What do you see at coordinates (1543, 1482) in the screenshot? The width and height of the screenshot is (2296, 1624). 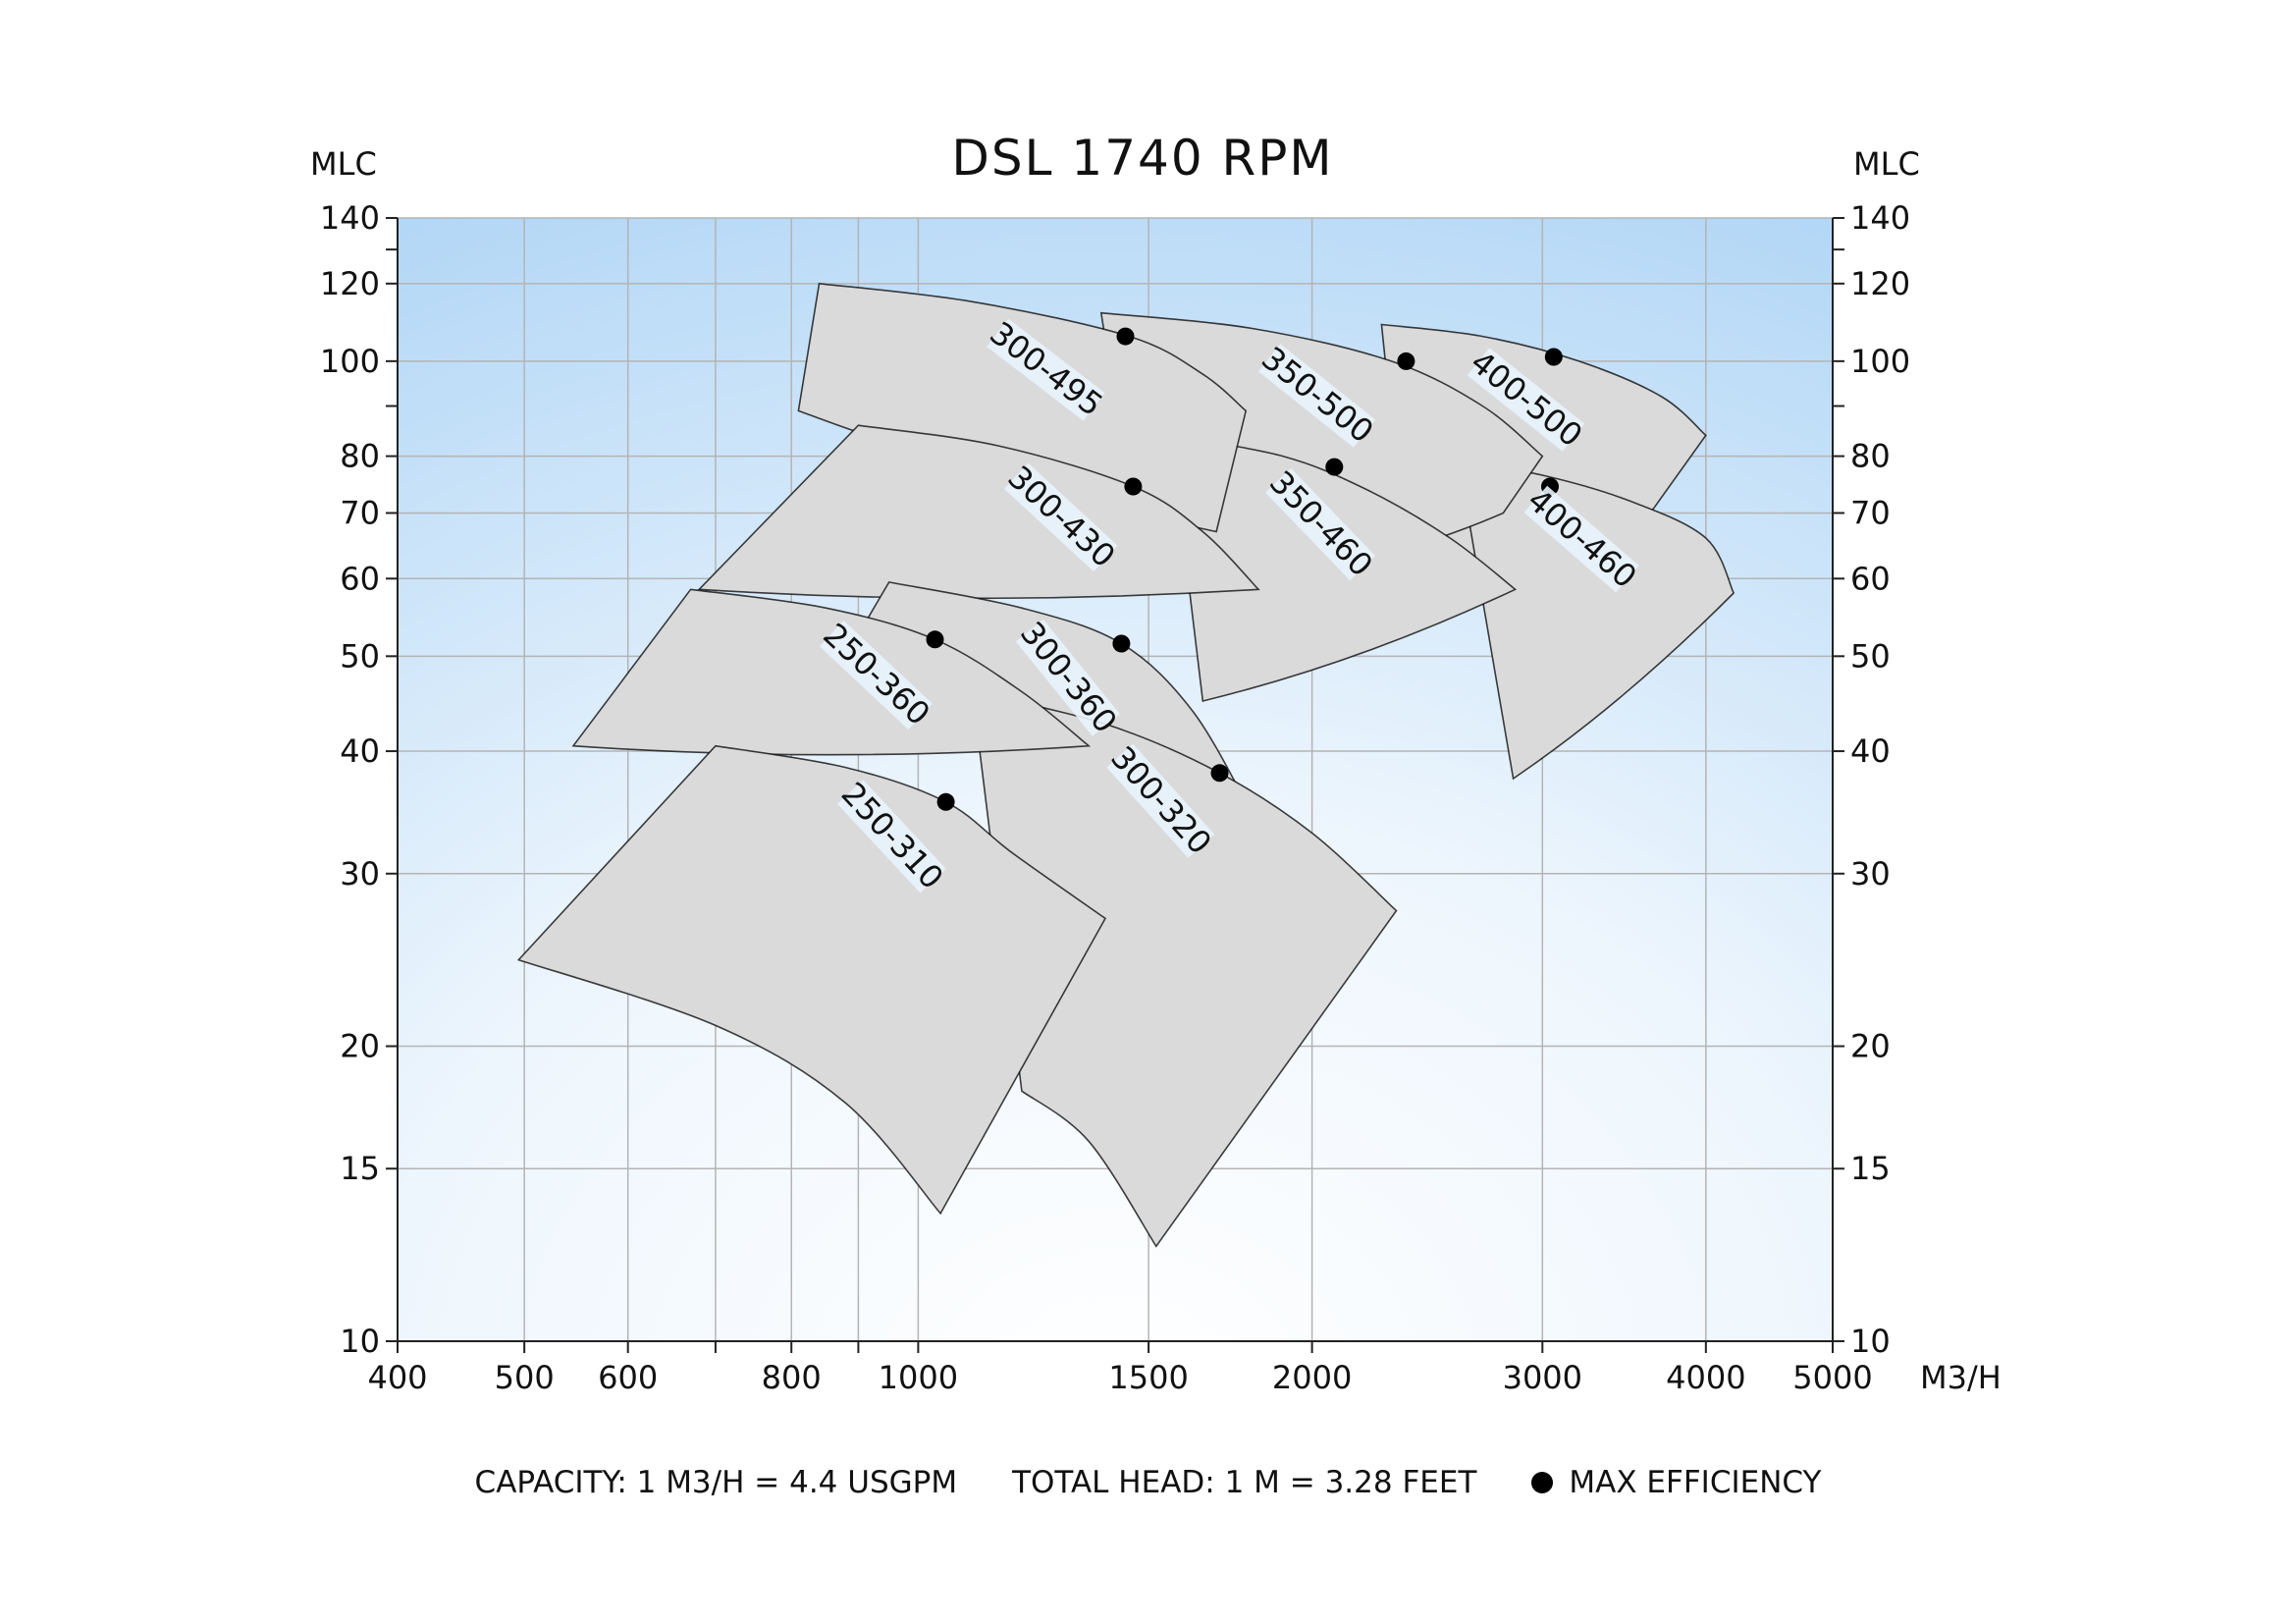 I see `max-efficiency-marker-icon` at bounding box center [1543, 1482].